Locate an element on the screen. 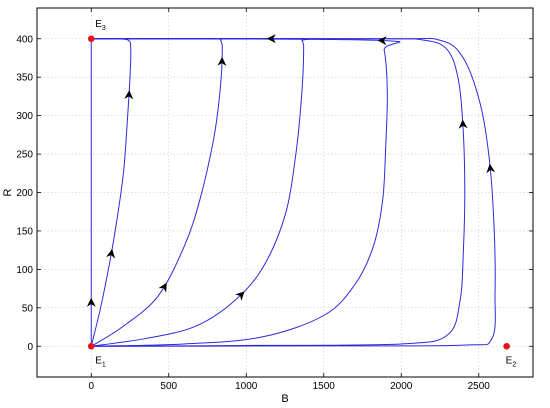  y-tick-label: 400 is located at coordinates (24, 39).